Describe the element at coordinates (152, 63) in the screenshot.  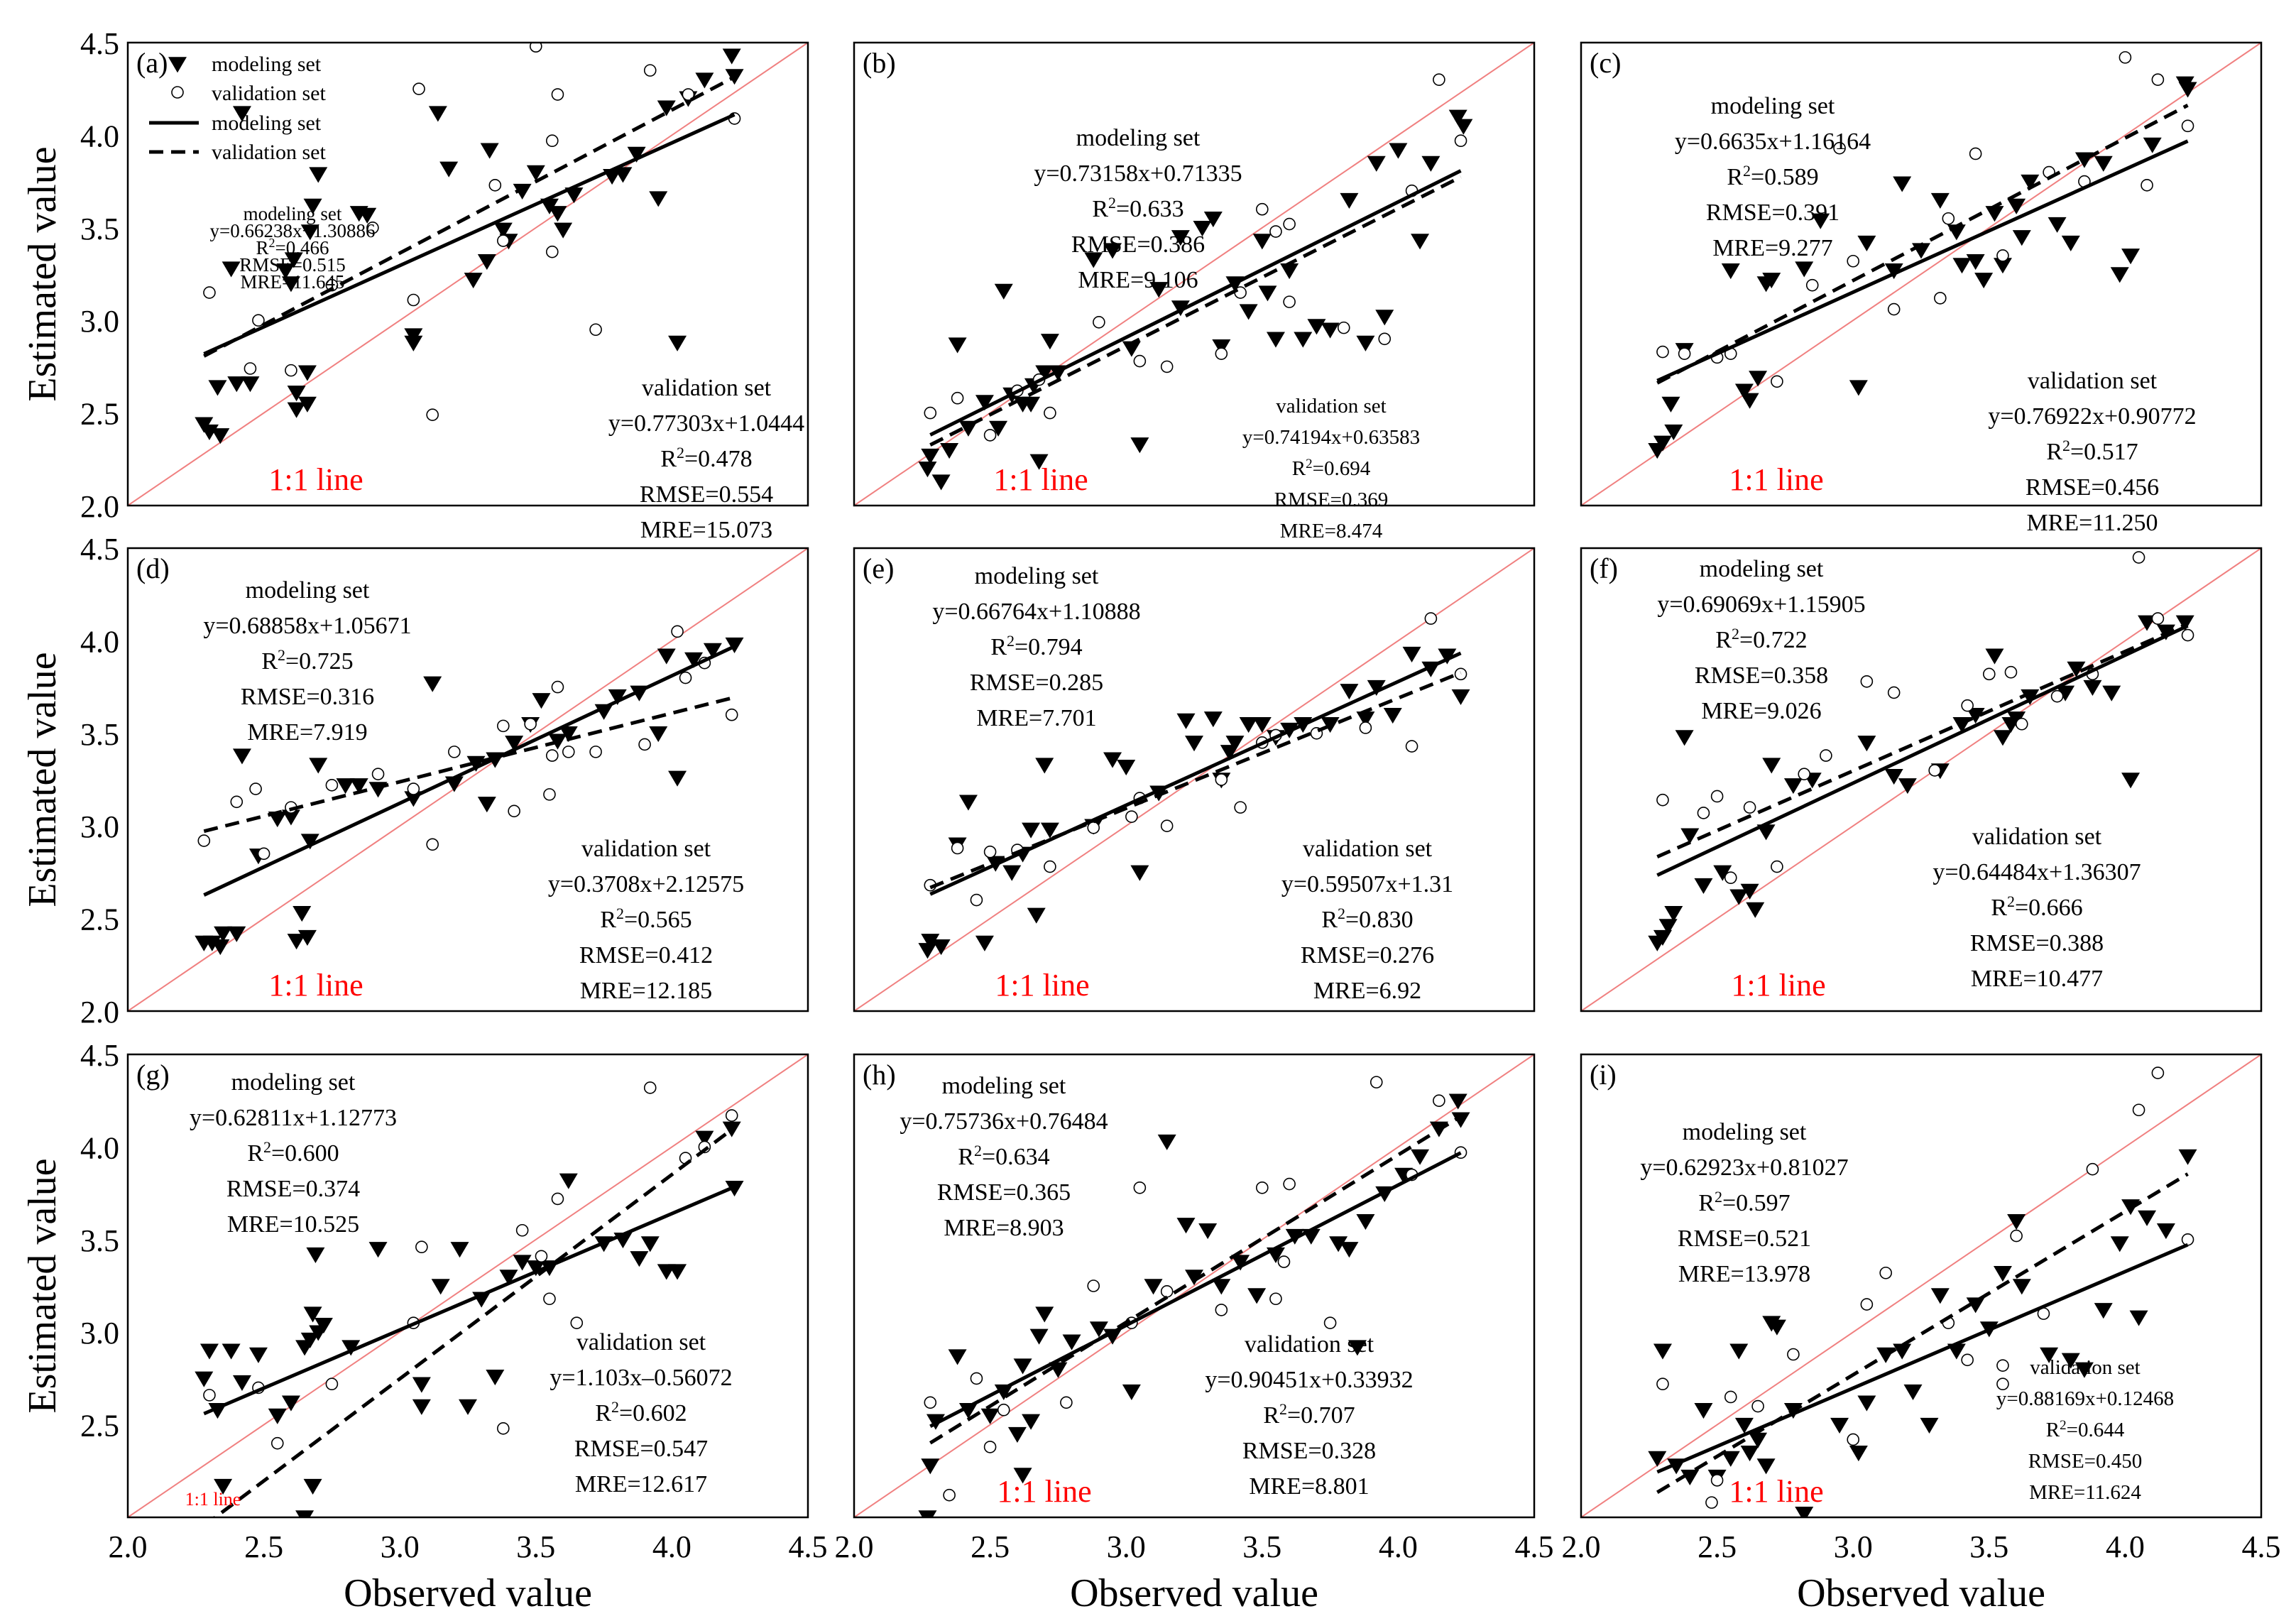
I see `panel-label: (a)` at that location.